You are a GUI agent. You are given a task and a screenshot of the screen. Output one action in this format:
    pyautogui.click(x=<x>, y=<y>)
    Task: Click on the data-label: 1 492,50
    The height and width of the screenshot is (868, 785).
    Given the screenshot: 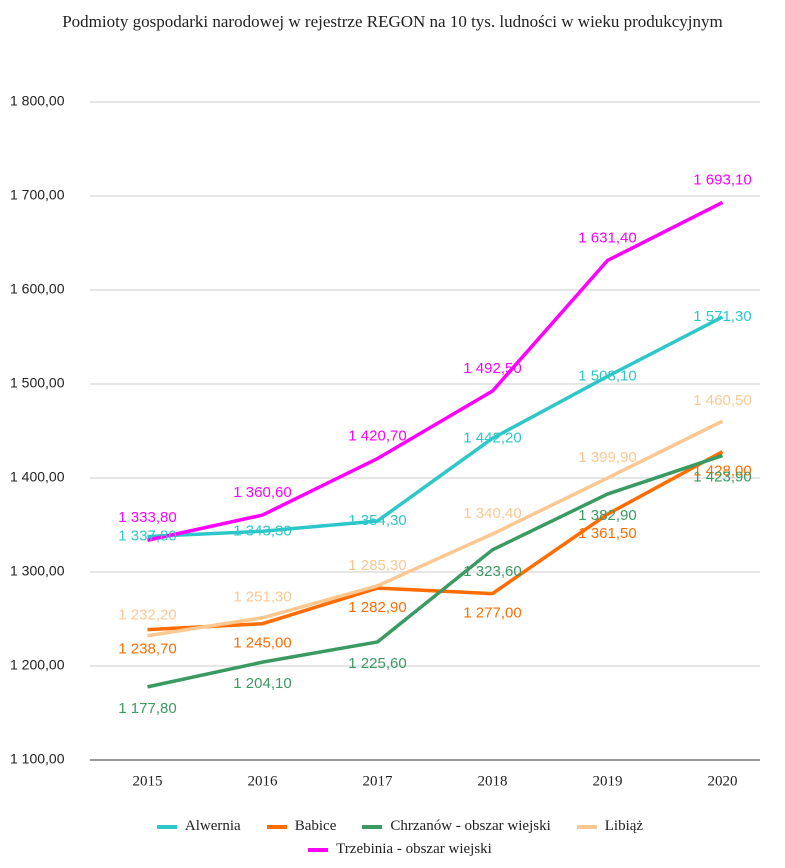 What is the action you would take?
    pyautogui.click(x=492, y=368)
    